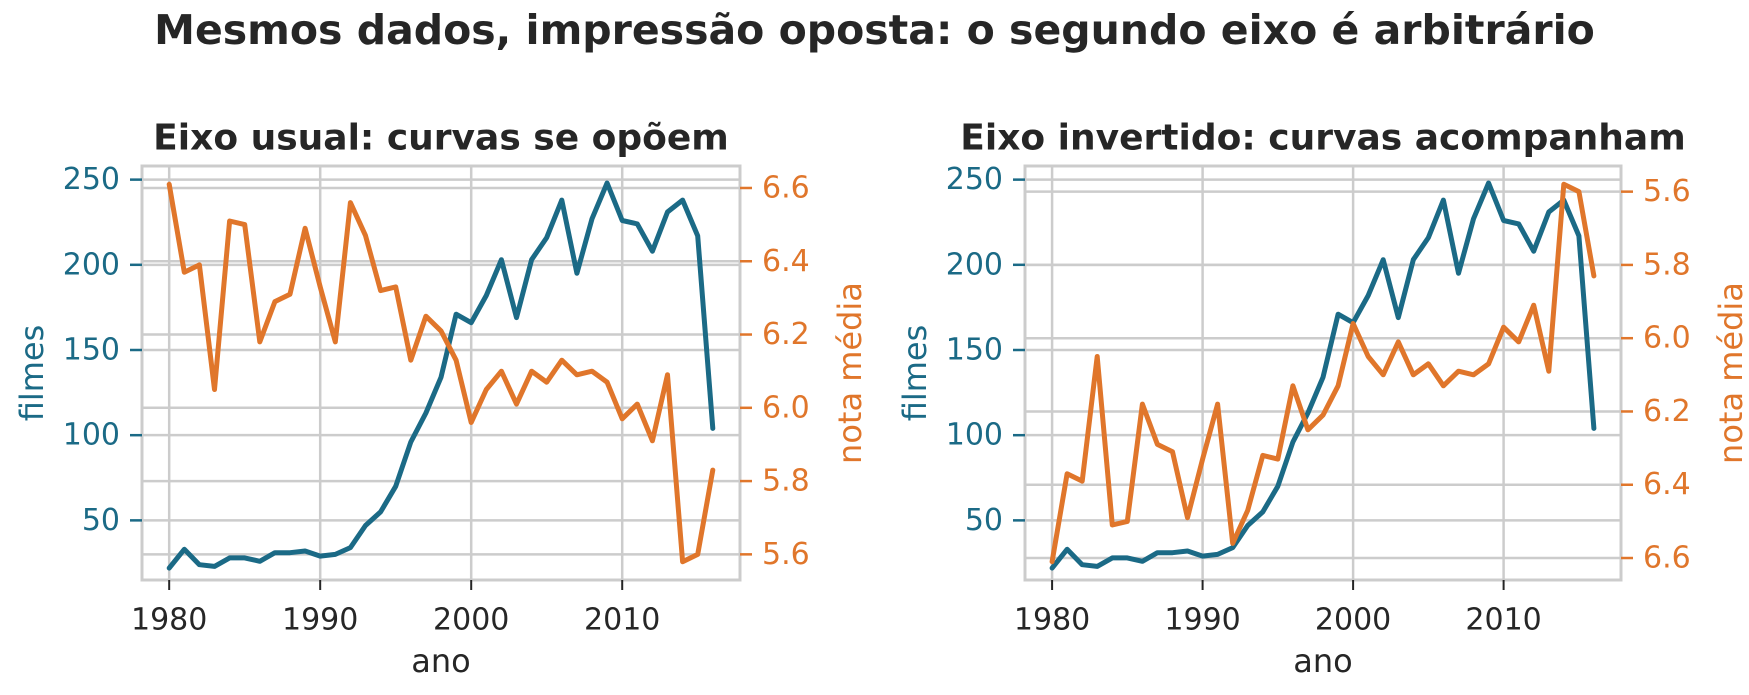  What do you see at coordinates (101, 520) in the screenshot?
I see `panel1-ytick-label: 50` at bounding box center [101, 520].